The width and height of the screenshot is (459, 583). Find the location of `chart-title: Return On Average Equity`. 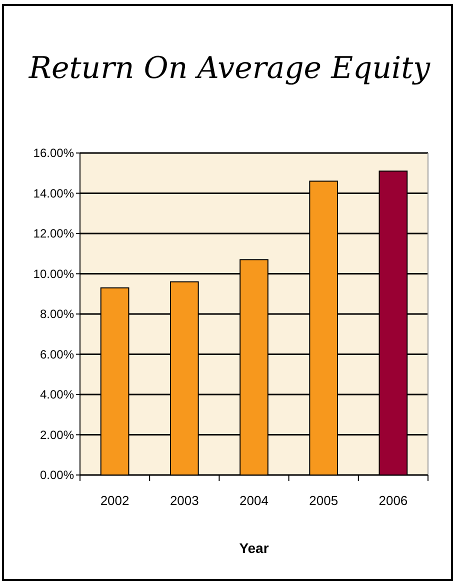

chart-title: Return On Average Equity is located at coordinates (230, 68).